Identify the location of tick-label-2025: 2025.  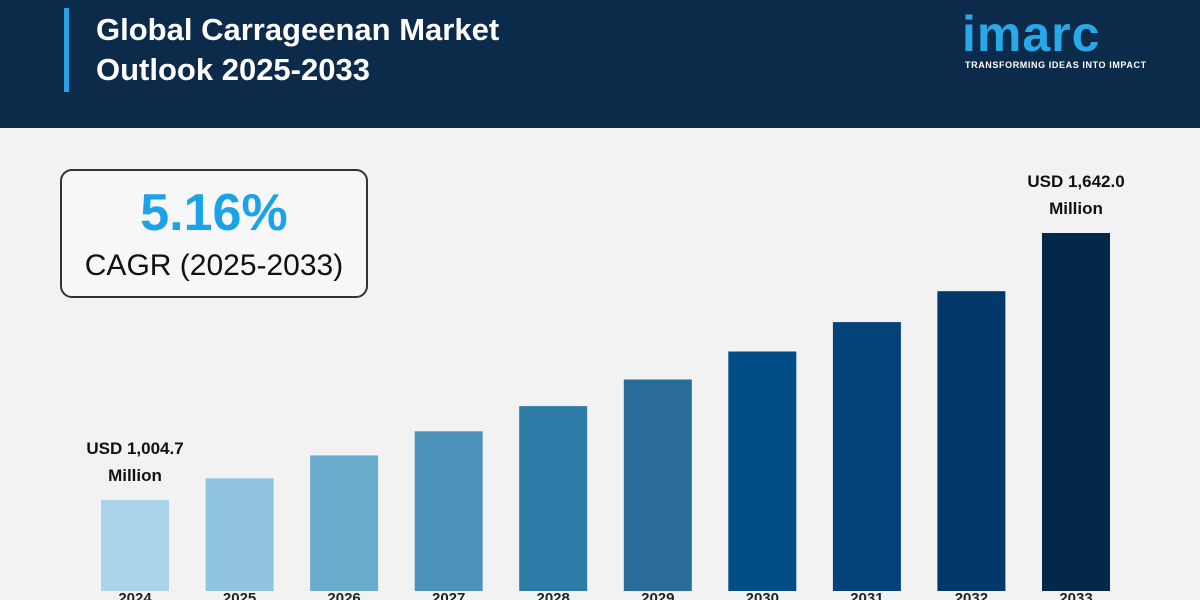
(239, 595).